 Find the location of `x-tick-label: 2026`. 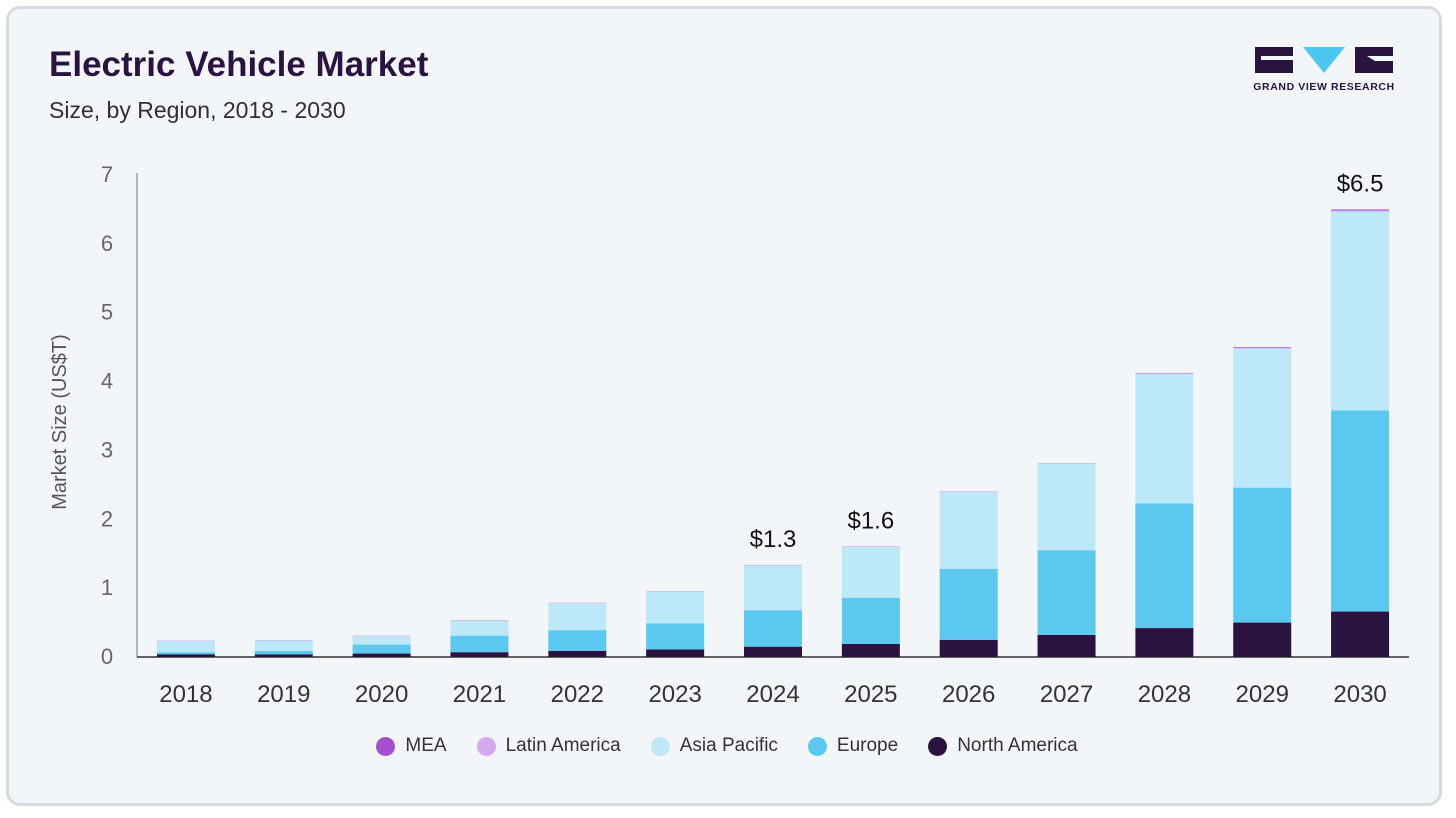

x-tick-label: 2026 is located at coordinates (968, 694).